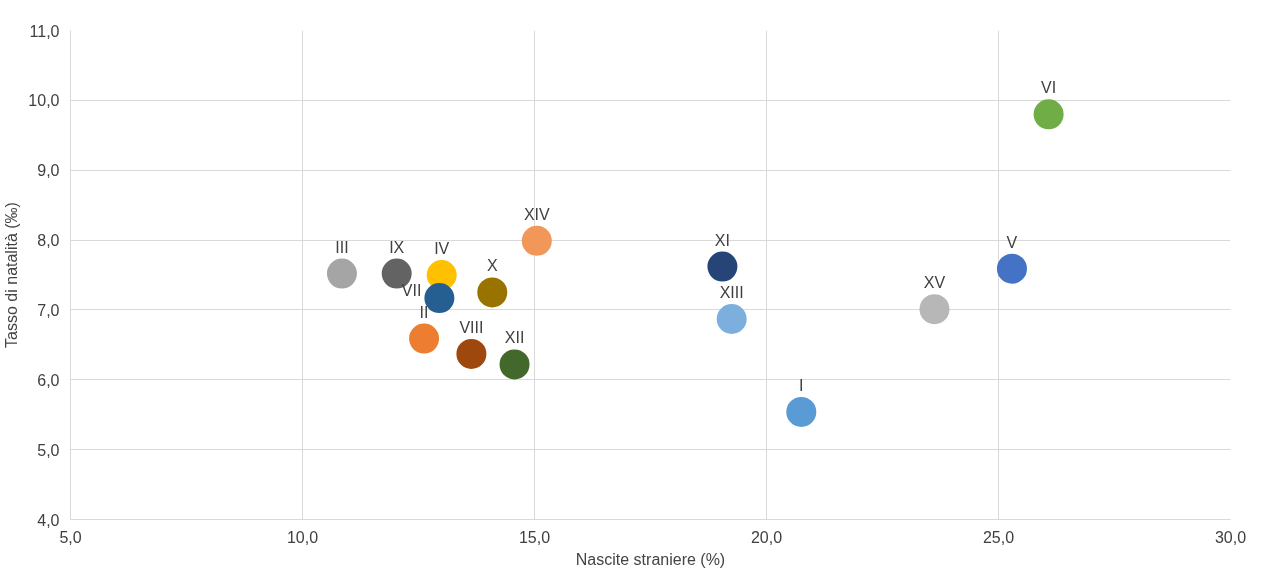 Image resolution: width=1281 pixels, height=578 pixels. Describe the element at coordinates (424, 312) in the screenshot. I see `series-label: II` at that location.